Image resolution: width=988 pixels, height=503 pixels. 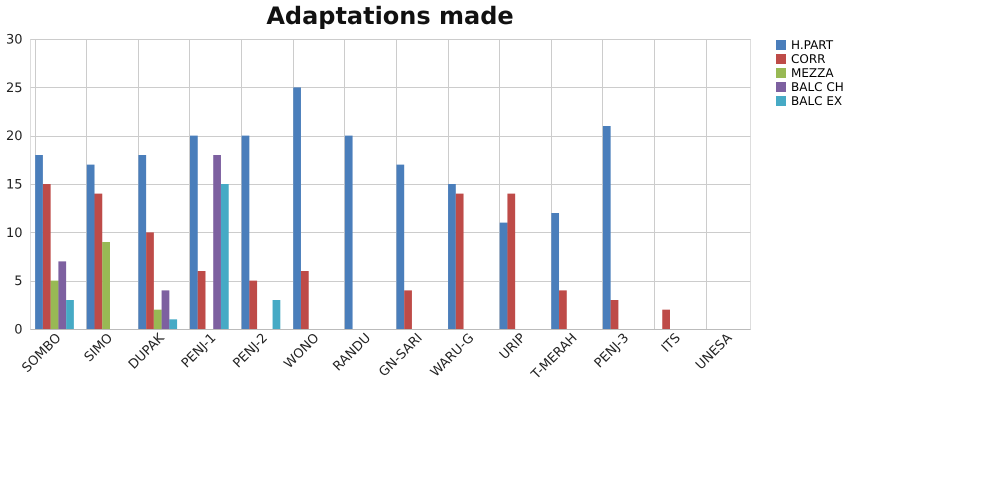 What do you see at coordinates (18, 282) in the screenshot?
I see `y-tick-label: 5` at bounding box center [18, 282].